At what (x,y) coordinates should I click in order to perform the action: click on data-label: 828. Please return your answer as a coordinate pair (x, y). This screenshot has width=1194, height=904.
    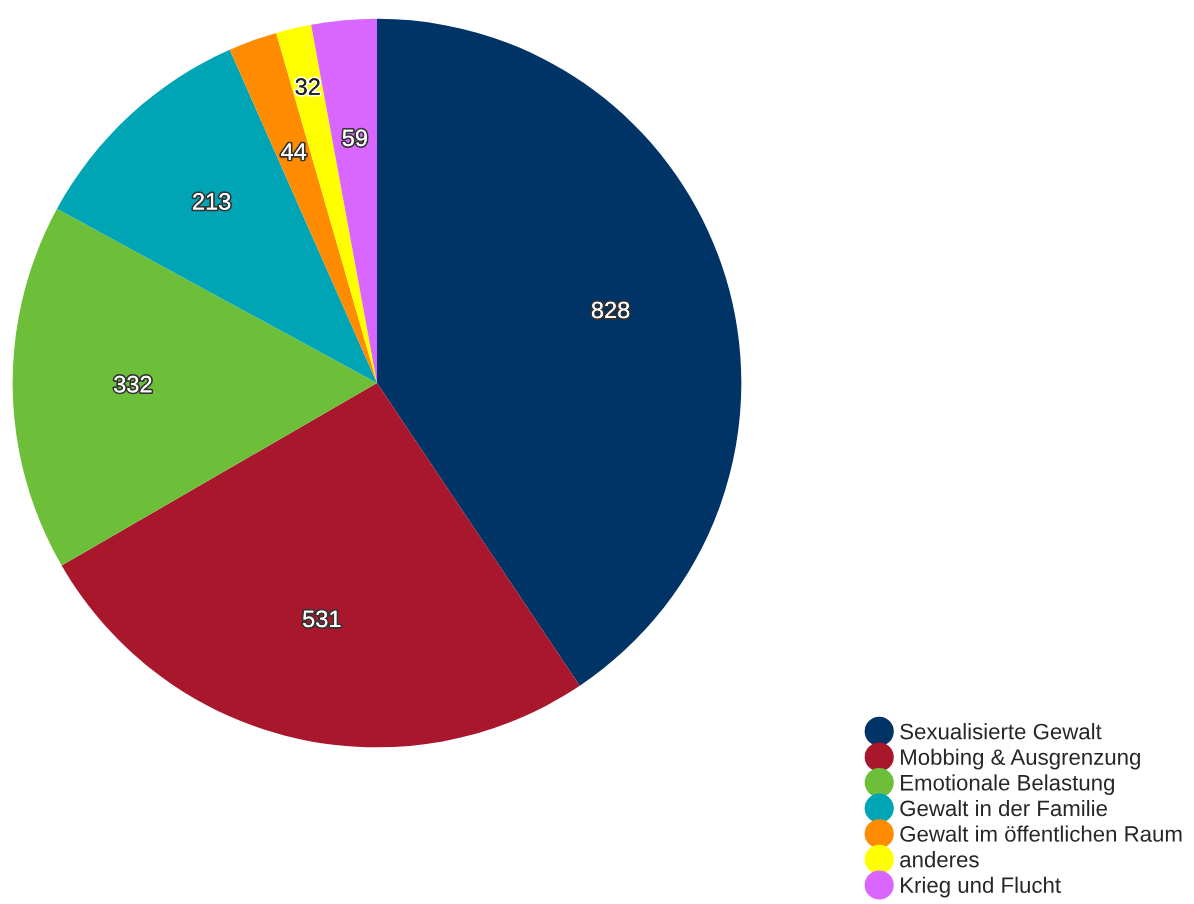
    Looking at the image, I should click on (610, 310).